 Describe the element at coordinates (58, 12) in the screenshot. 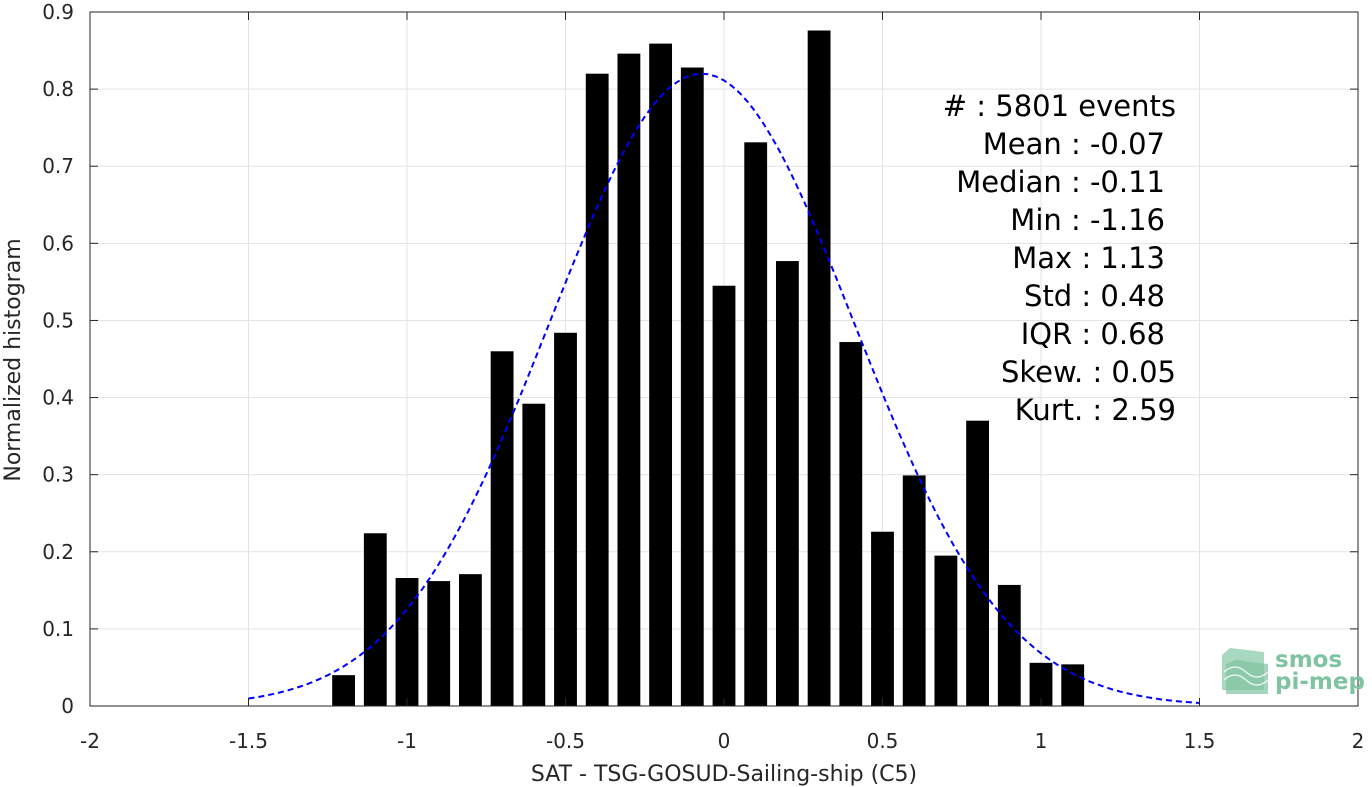

I see `y-tick-label: 0.9` at that location.